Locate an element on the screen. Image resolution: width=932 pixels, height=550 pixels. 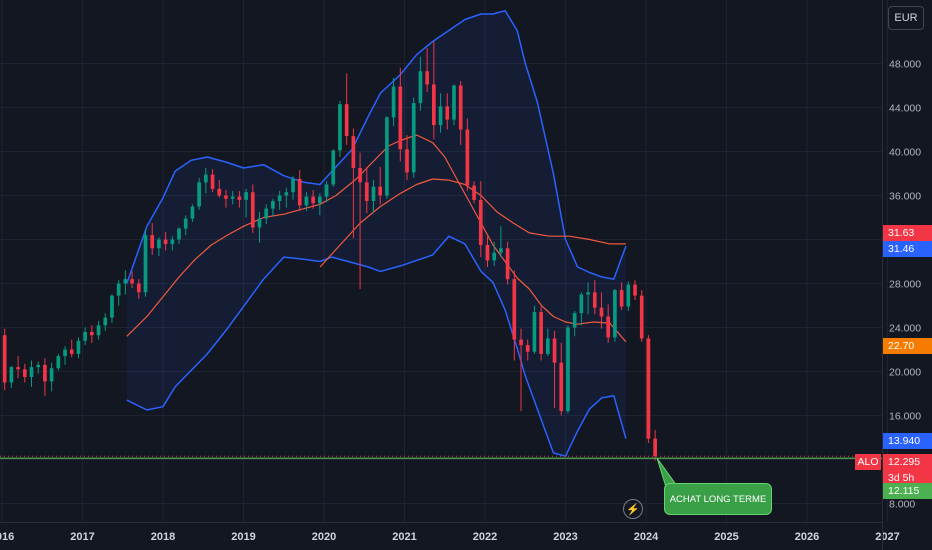
x-tick-label: 2025 is located at coordinates (726, 537).